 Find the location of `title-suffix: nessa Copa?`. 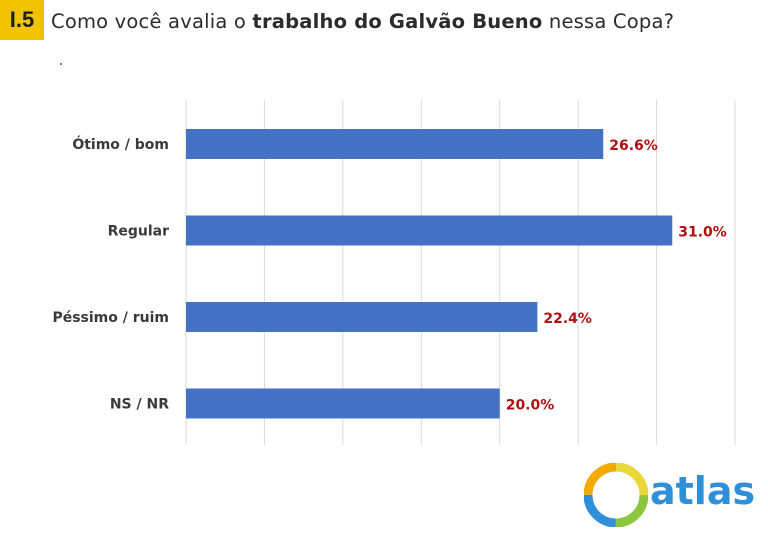

title-suffix: nessa Copa? is located at coordinates (608, 21).